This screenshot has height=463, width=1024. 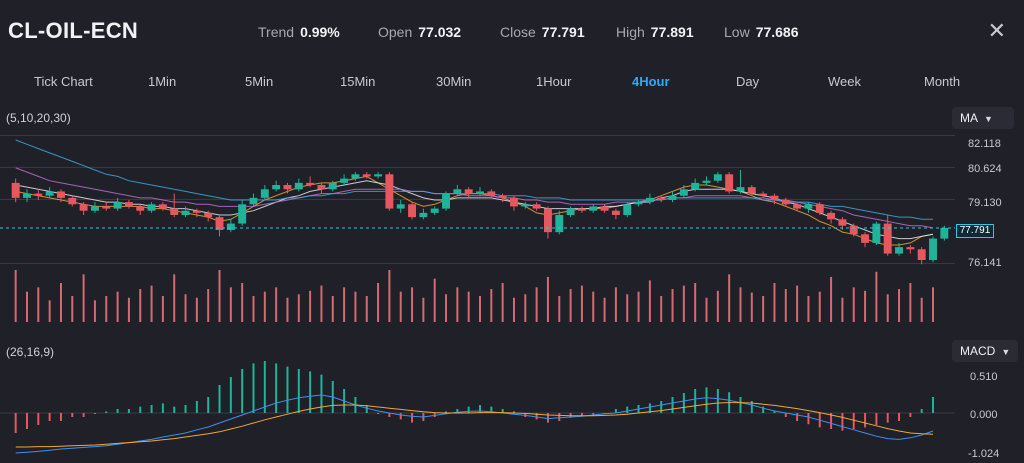 What do you see at coordinates (651, 81) in the screenshot?
I see `tab-4hour: 4Hour` at bounding box center [651, 81].